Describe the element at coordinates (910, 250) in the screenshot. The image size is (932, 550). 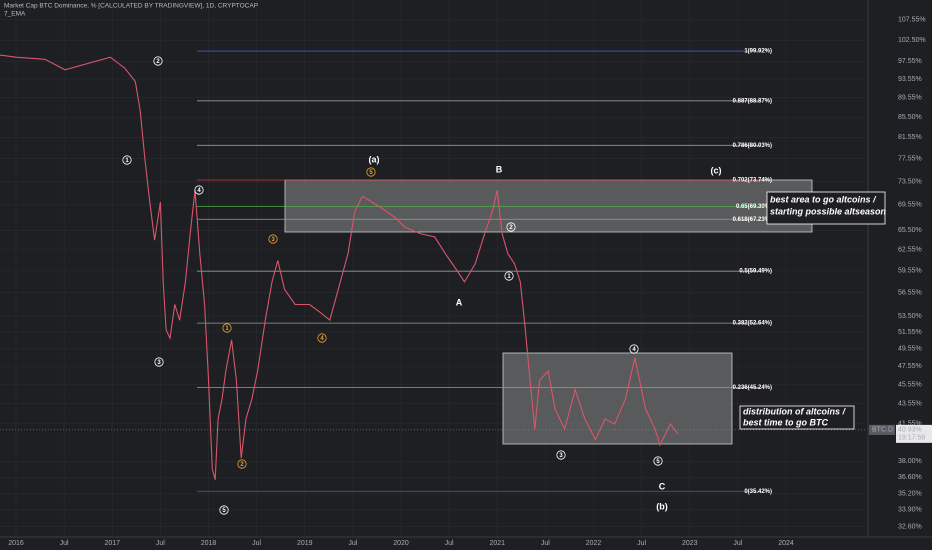
I see `y-tick-label: 62.55%` at that location.